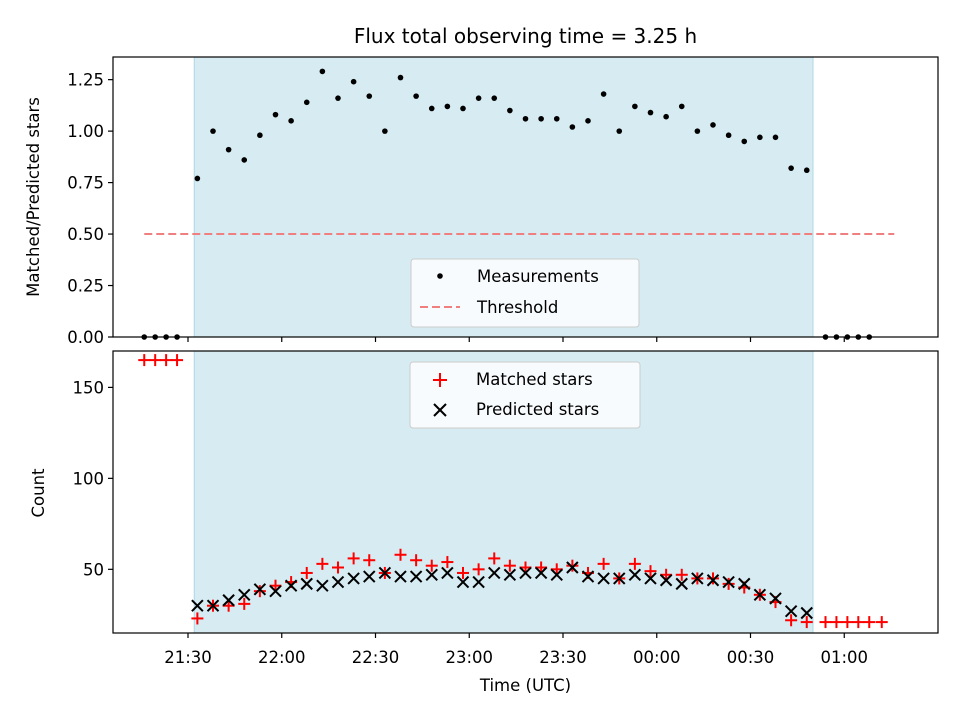  Describe the element at coordinates (85, 131) in the screenshot. I see `top-y-tick-label: 1.00` at that location.